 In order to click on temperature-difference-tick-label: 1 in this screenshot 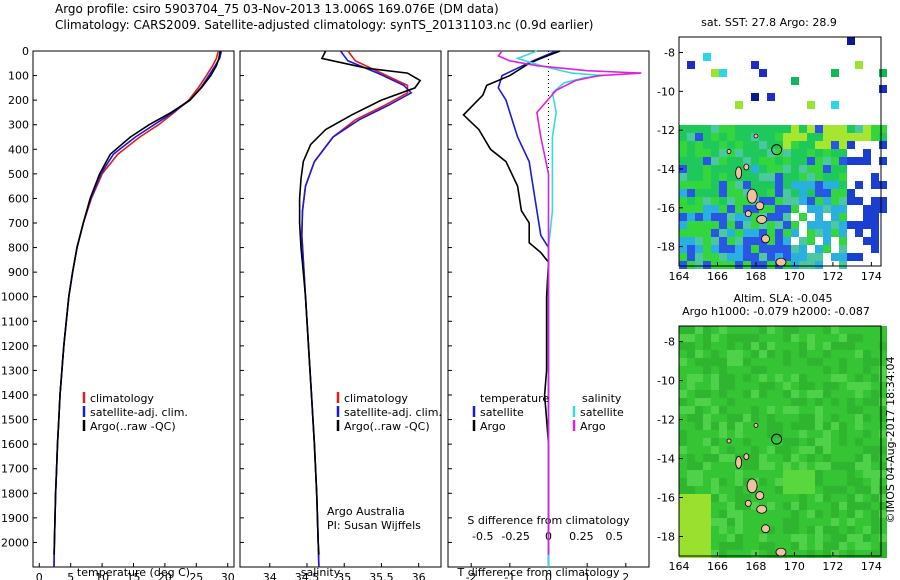, I will do `click(587, 575)`.